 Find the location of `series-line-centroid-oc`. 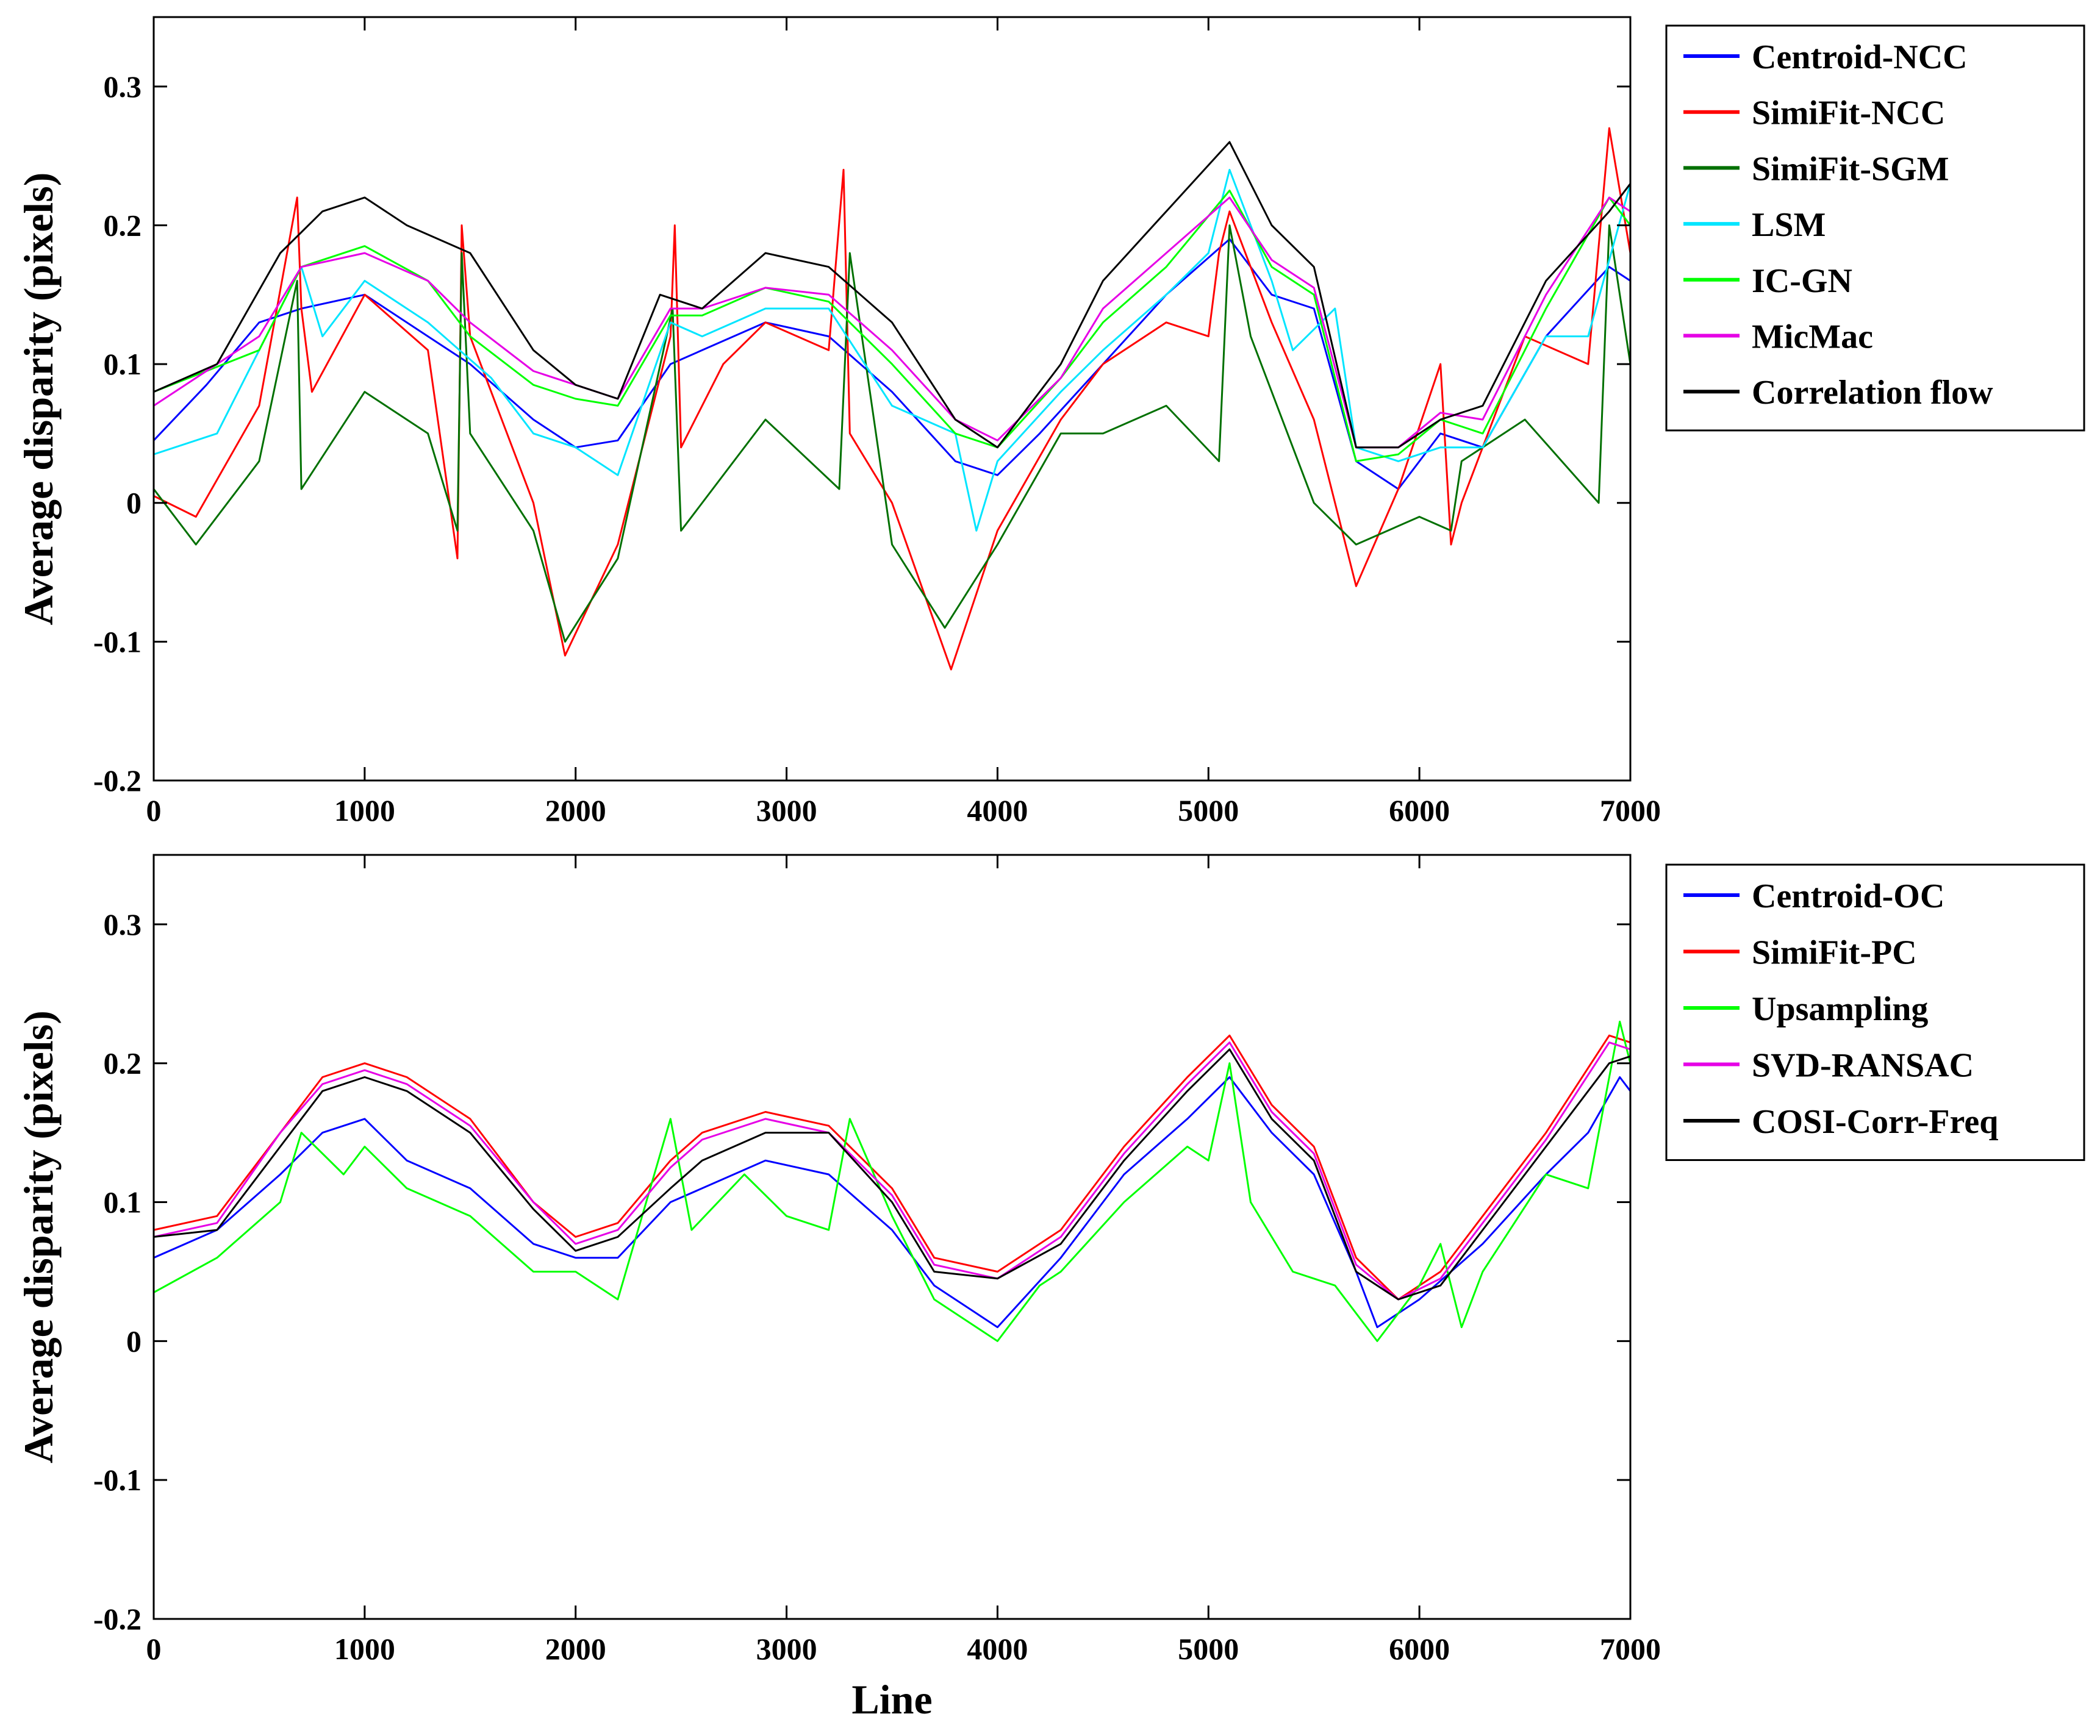

series-line-centroid-oc is located at coordinates (892, 1202).